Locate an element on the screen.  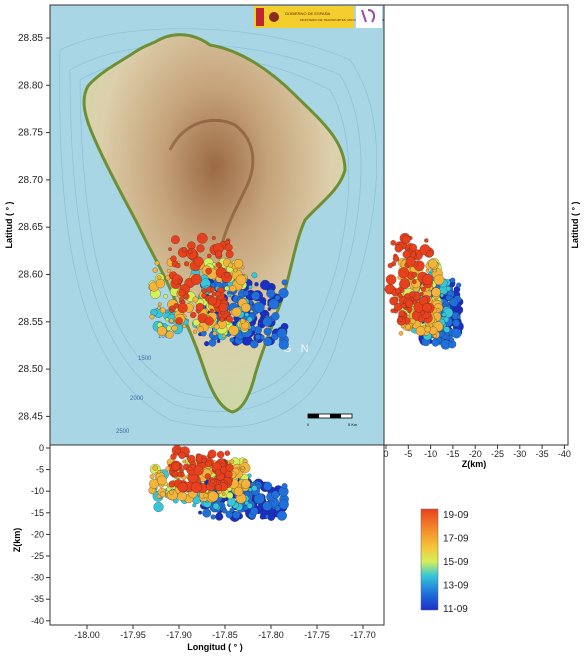
bottom-panel-y-tick-label: -30 is located at coordinates (37, 578).